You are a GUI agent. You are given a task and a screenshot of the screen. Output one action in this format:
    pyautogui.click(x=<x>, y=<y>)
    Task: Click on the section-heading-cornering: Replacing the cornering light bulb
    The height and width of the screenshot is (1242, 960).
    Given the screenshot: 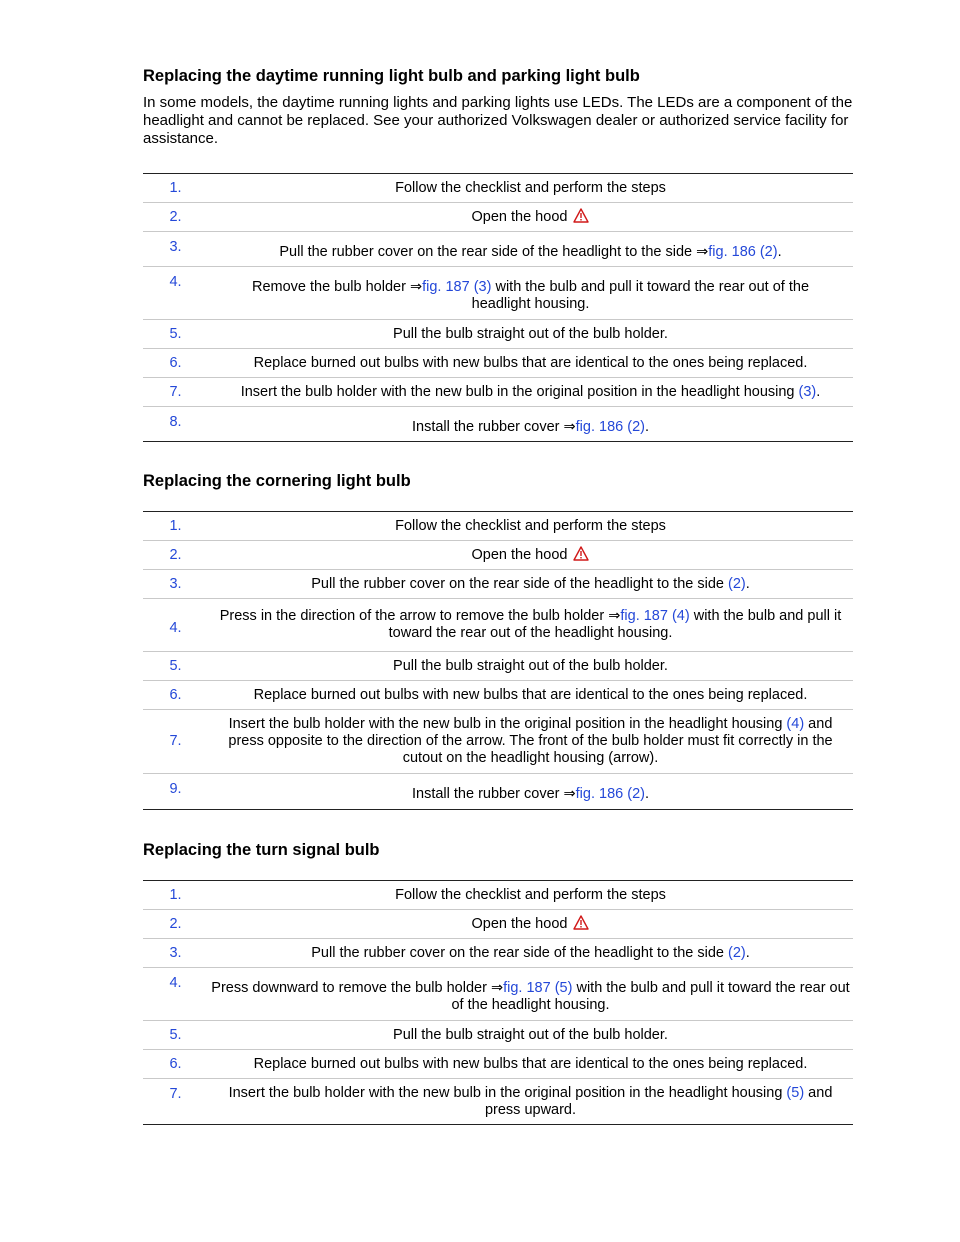 What is the action you would take?
    pyautogui.click(x=277, y=481)
    